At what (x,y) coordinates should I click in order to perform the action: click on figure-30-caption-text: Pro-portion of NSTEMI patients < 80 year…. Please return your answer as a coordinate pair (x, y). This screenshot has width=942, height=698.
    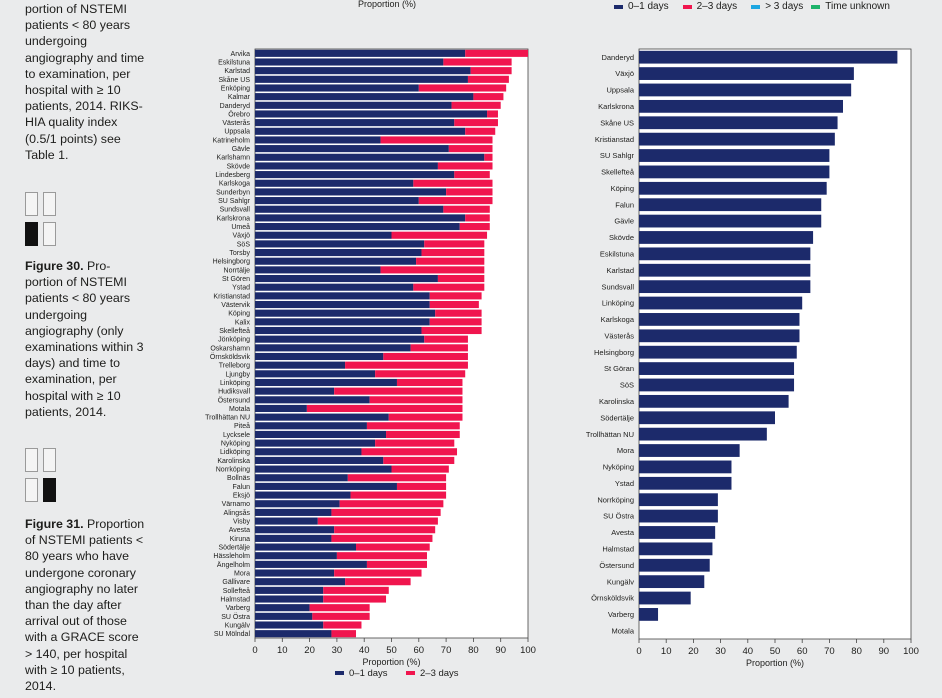
    Looking at the image, I should click on (84, 339).